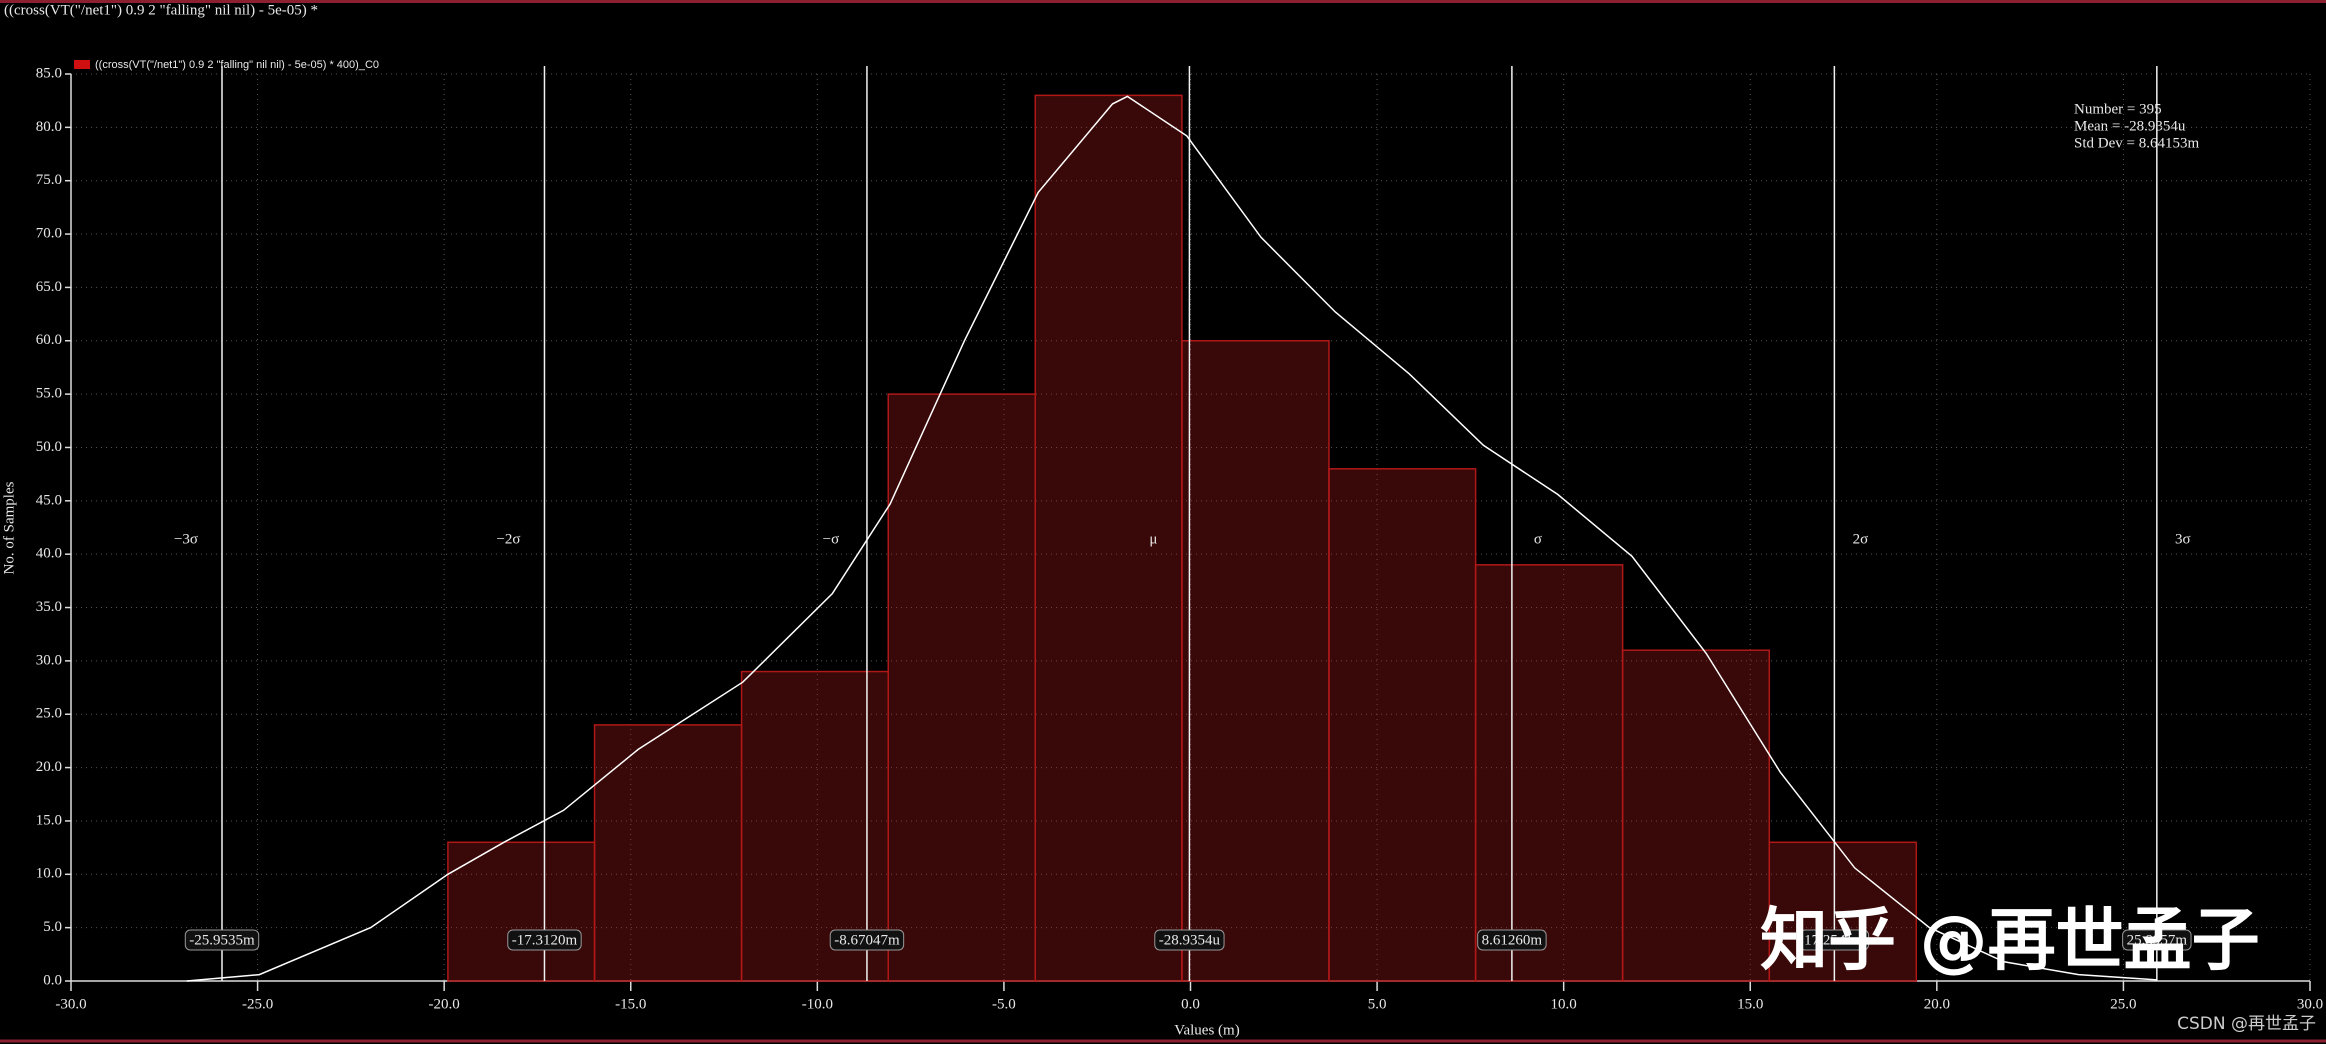  Describe the element at coordinates (49, 767) in the screenshot. I see `y-tick-label: 20.0` at that location.